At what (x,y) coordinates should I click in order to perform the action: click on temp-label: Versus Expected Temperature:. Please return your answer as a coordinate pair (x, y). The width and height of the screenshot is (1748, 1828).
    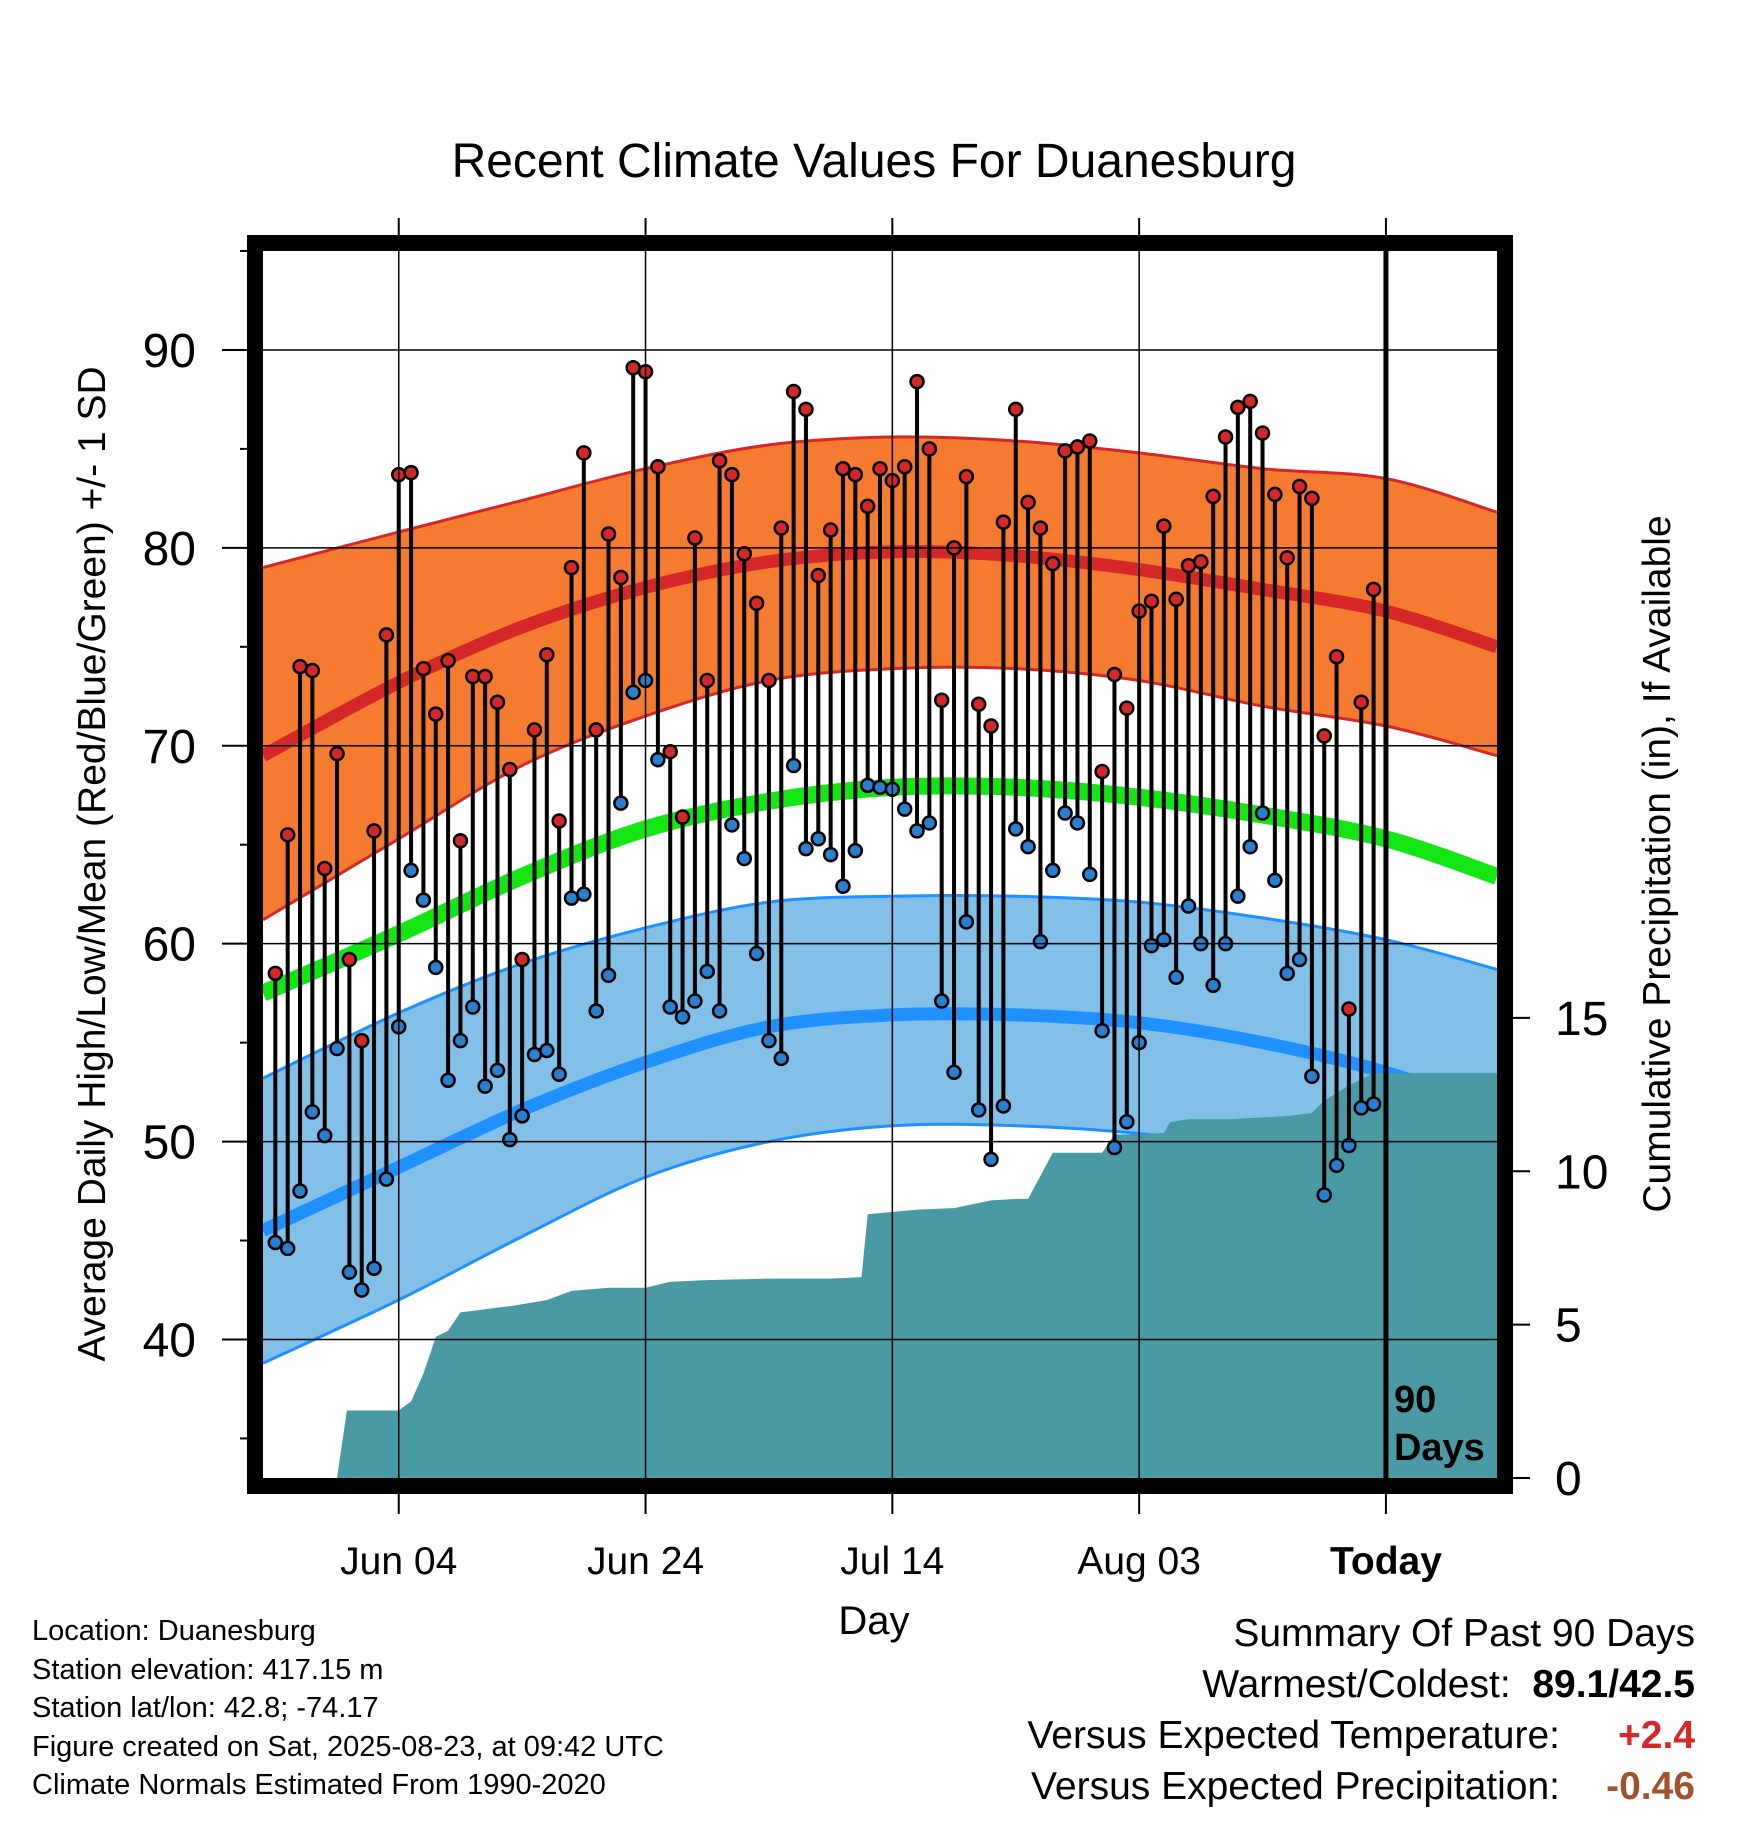
    Looking at the image, I should click on (1293, 1735).